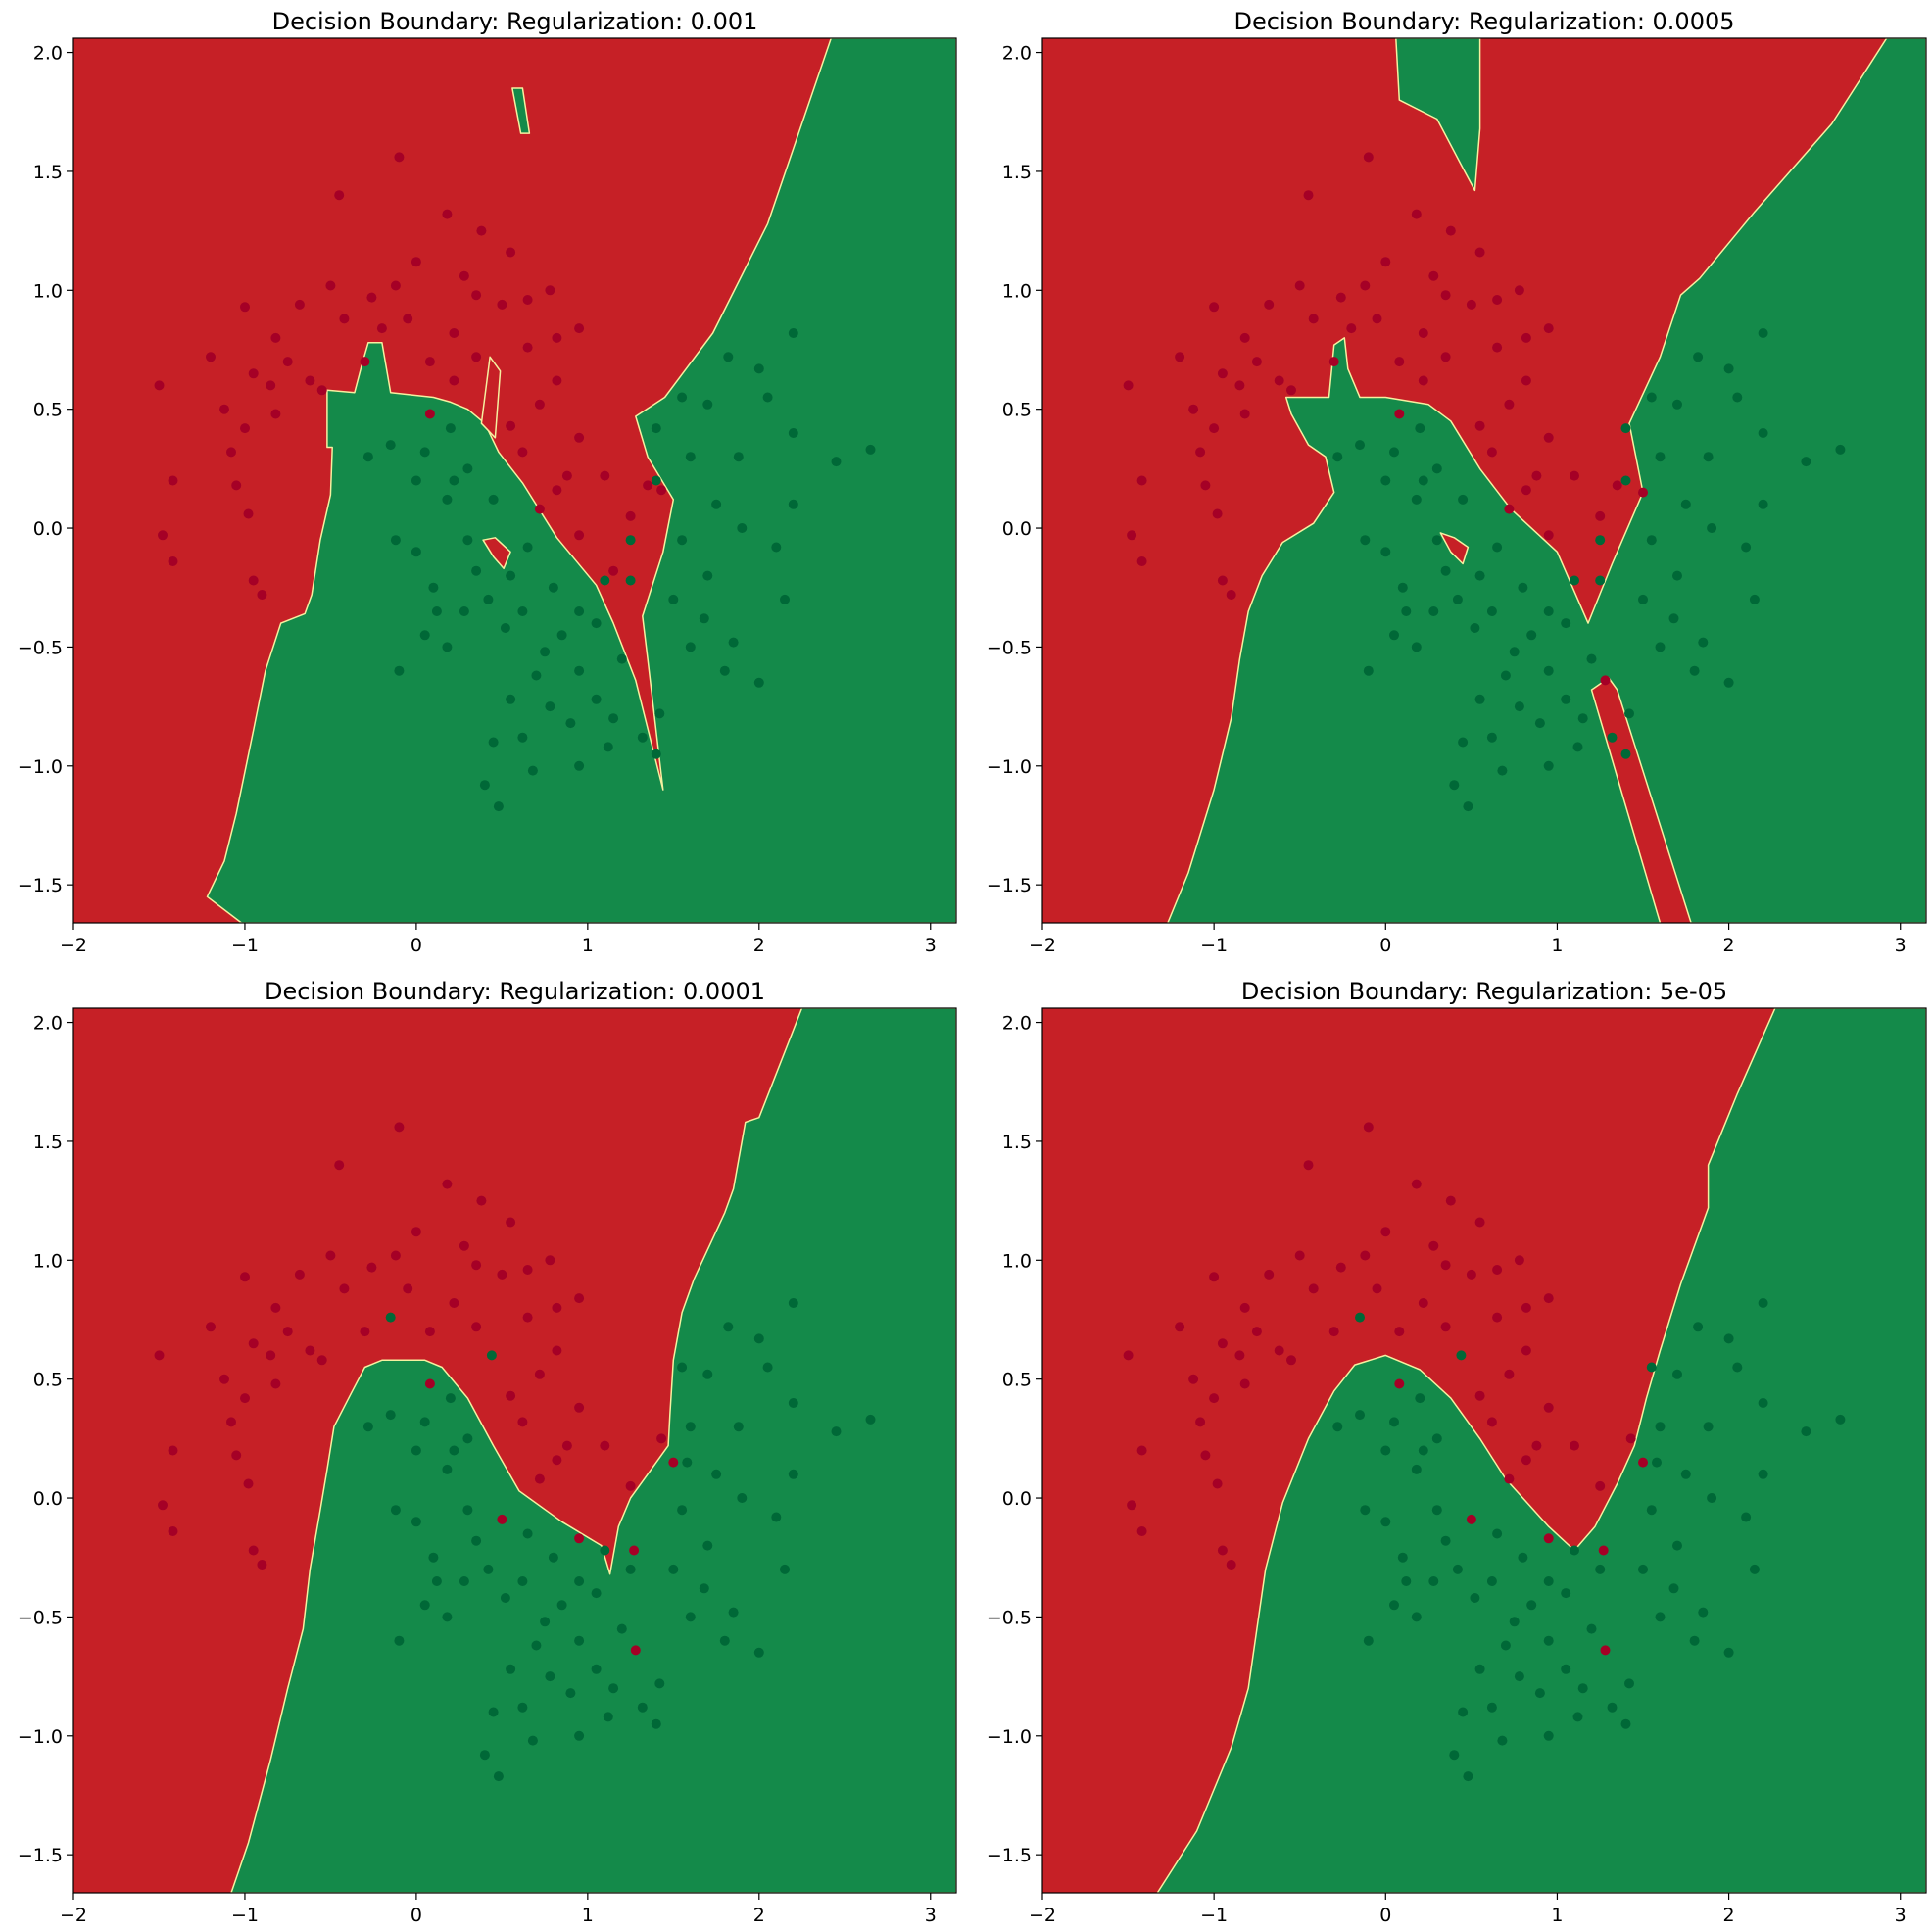 This screenshot has width=1932, height=1932. What do you see at coordinates (1901, 1915) in the screenshot?
I see `x-tick-label: 3` at bounding box center [1901, 1915].